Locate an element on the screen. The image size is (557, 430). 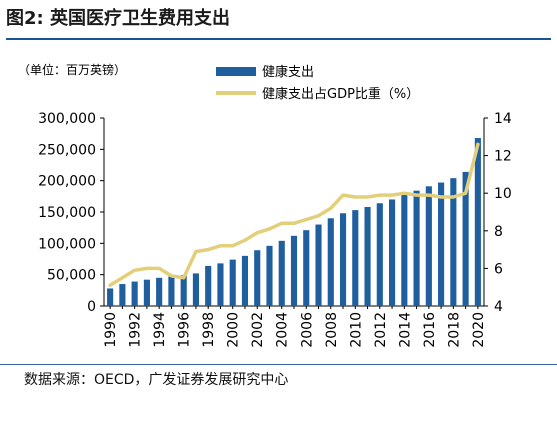
x-axis-tick-label: 2012 is located at coordinates (381, 330).